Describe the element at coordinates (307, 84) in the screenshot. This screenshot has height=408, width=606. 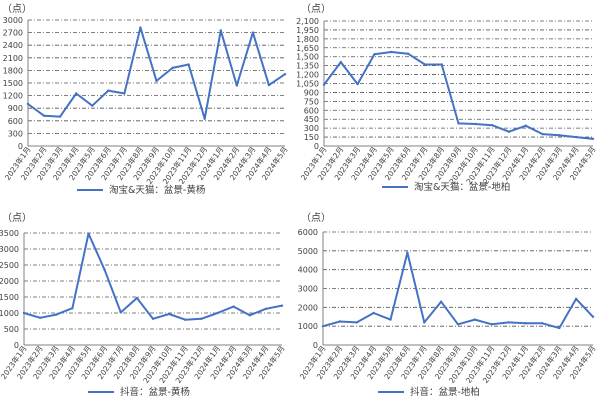
I see `y-tick-label: 1,050` at that location.